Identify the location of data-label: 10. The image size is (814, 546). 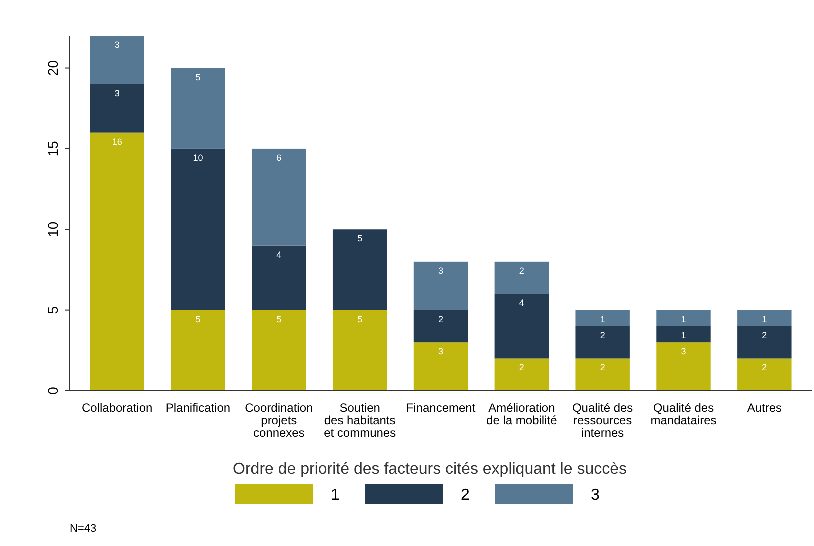
(198, 157).